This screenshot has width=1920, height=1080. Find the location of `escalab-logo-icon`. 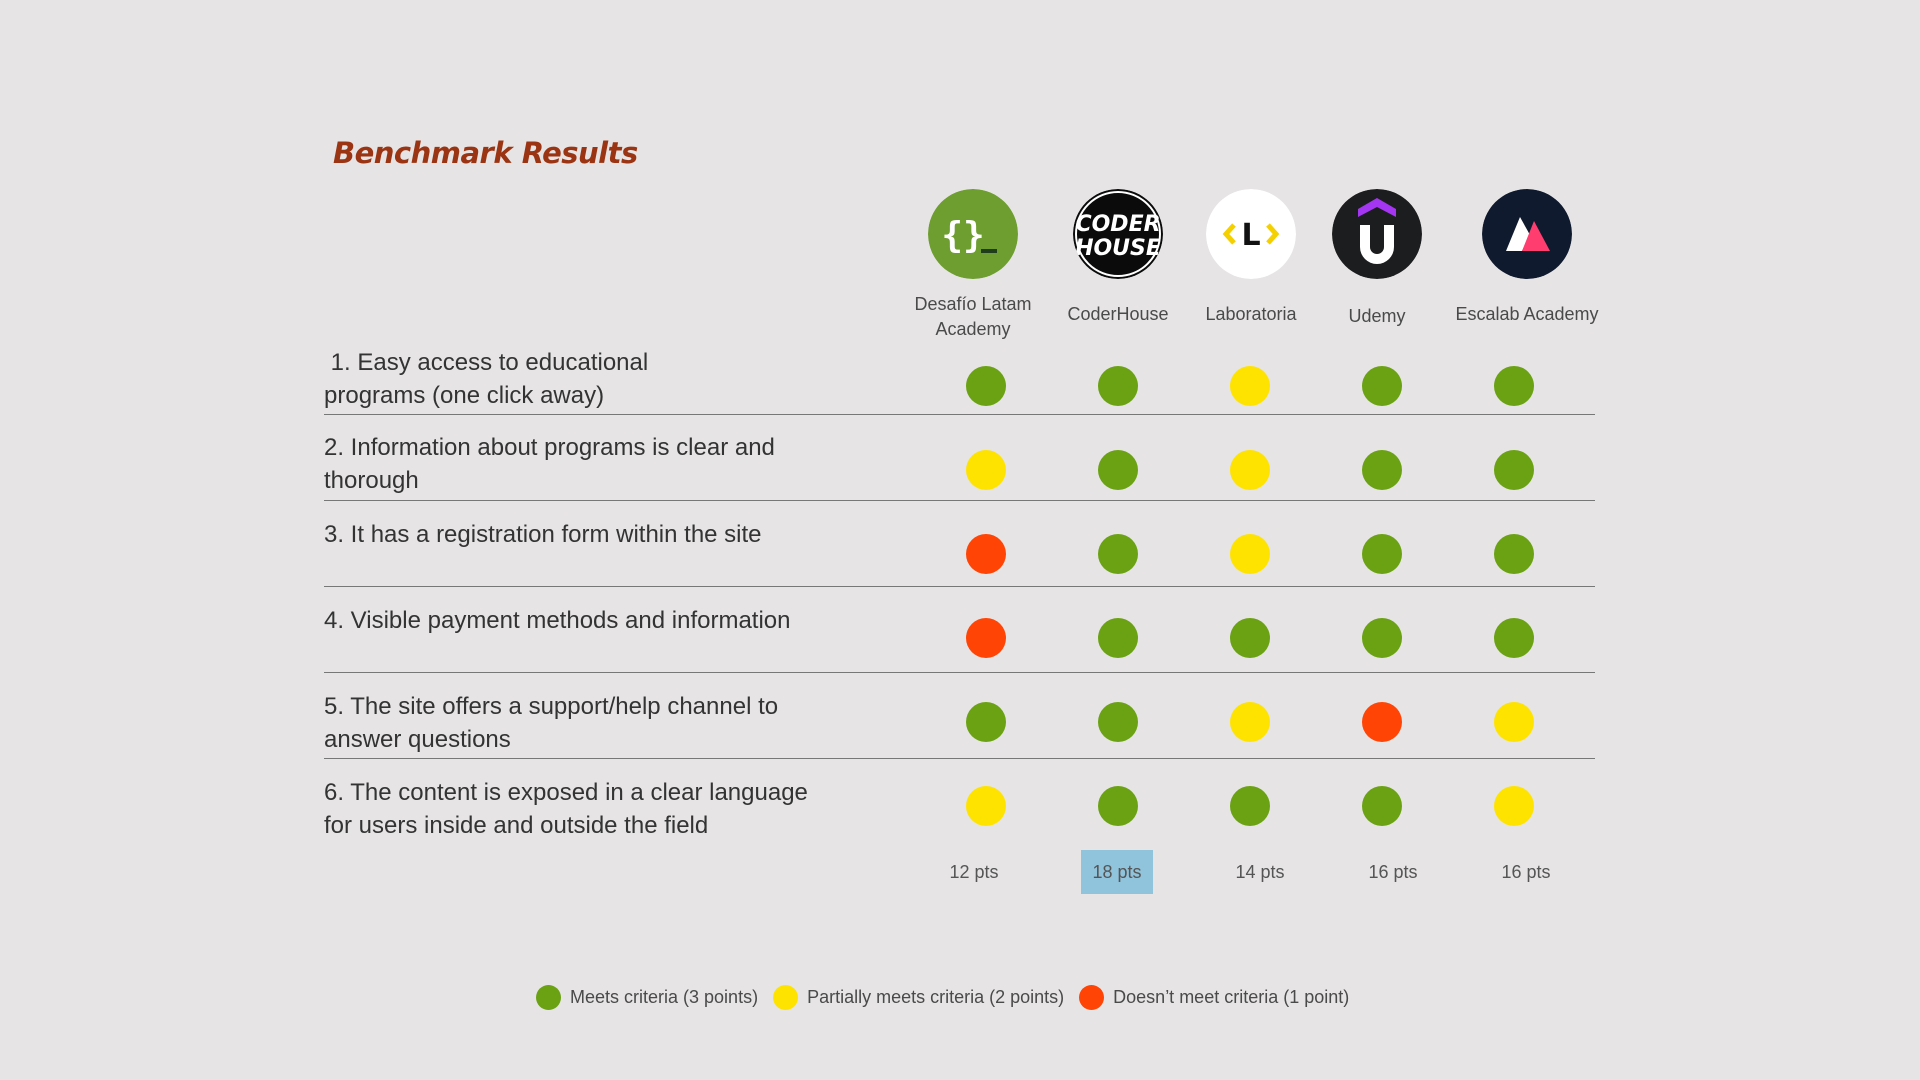

escalab-logo-icon is located at coordinates (1527, 234).